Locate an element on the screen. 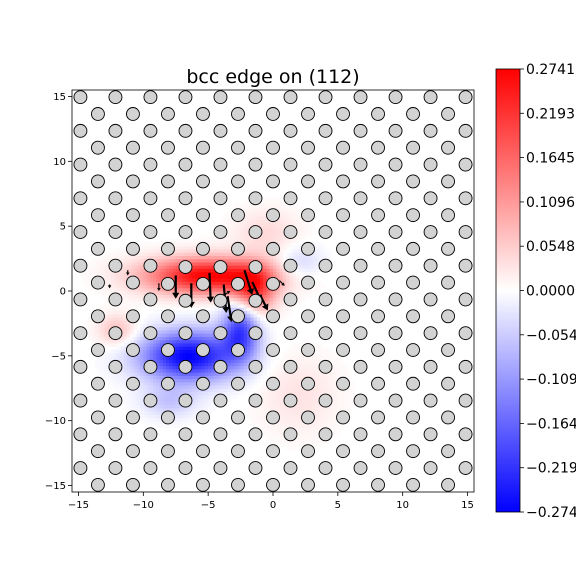 This screenshot has width=576, height=576. y-tick-label: −5 is located at coordinates (58, 356).